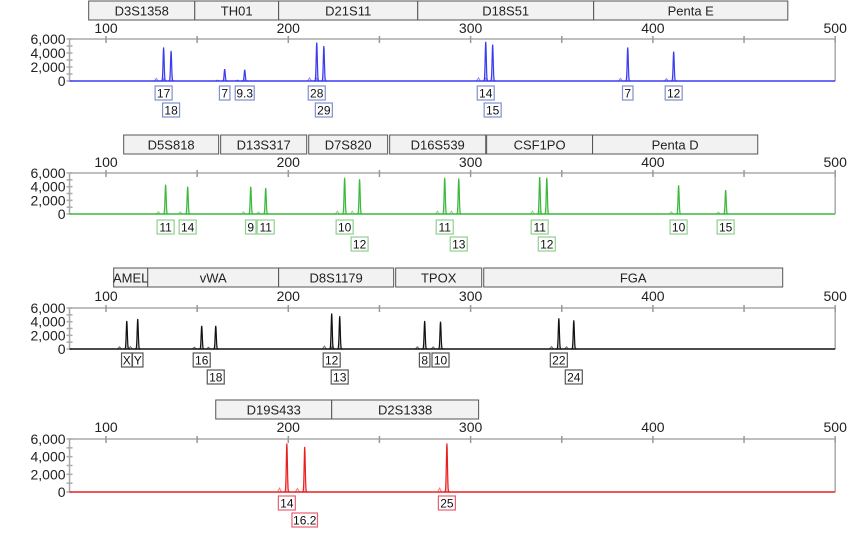 This screenshot has width=854, height=549. I want to click on locus-label: Penta D, so click(675, 145).